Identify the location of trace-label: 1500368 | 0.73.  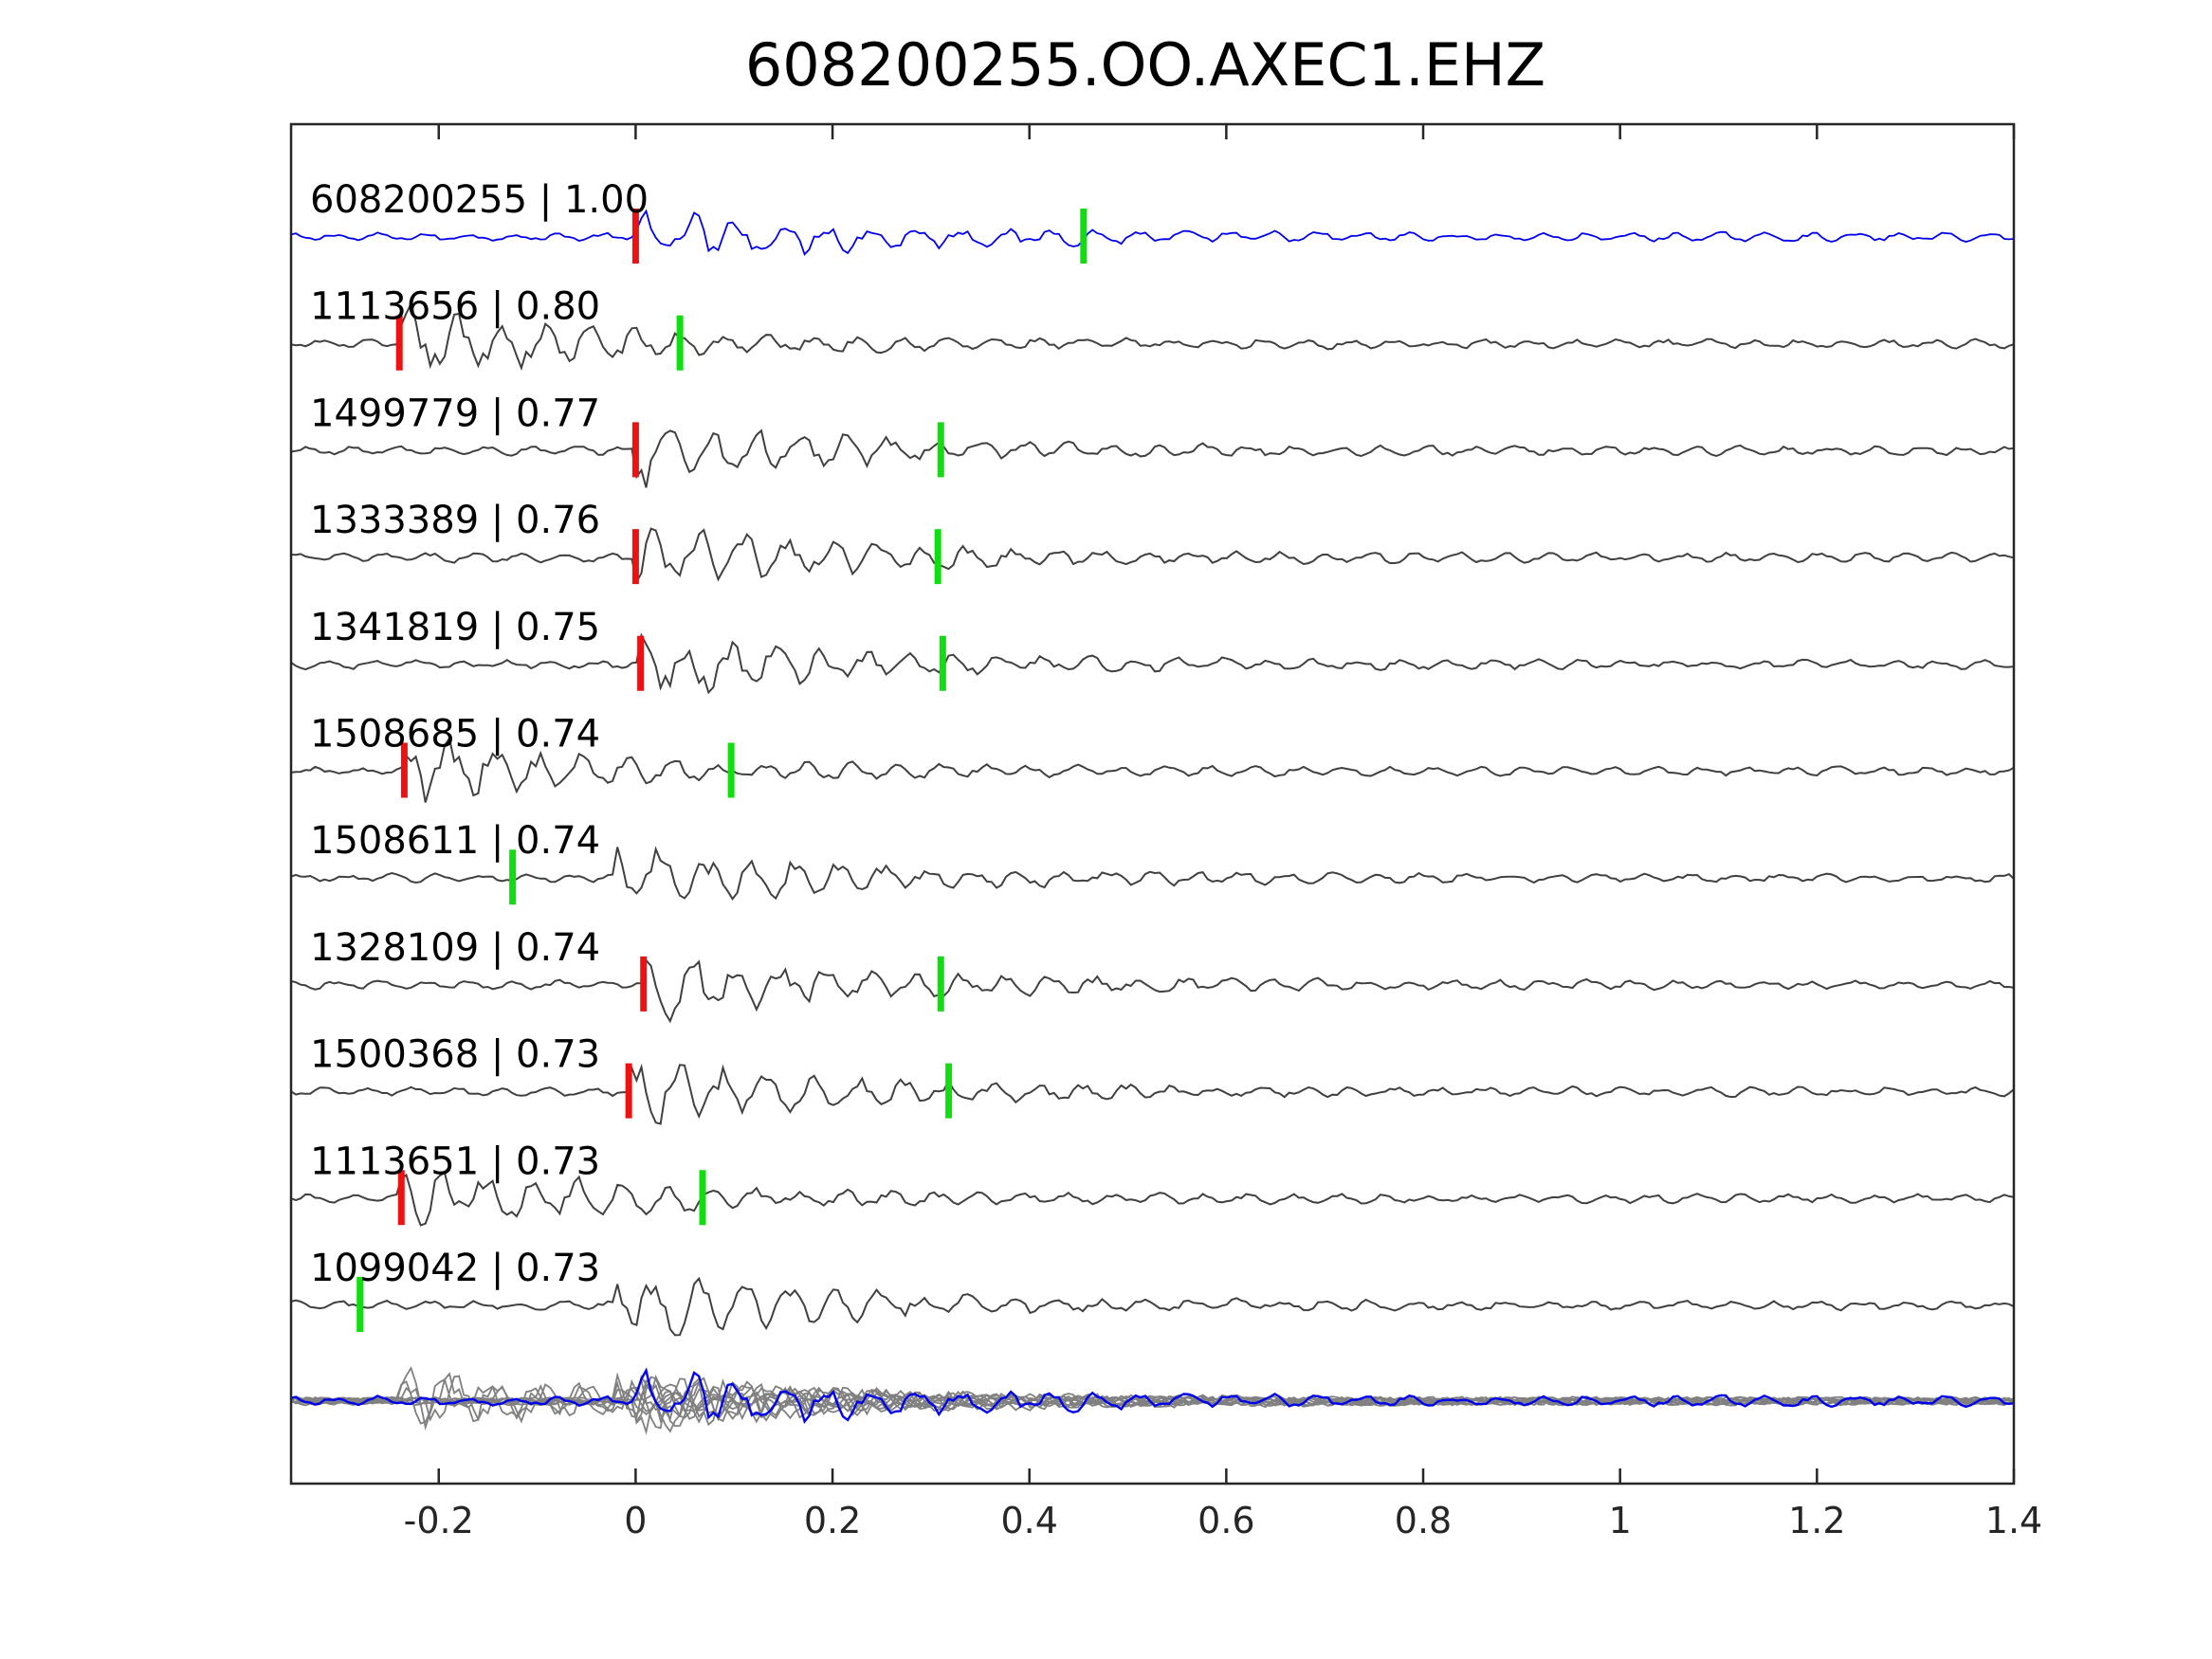
(455, 1055).